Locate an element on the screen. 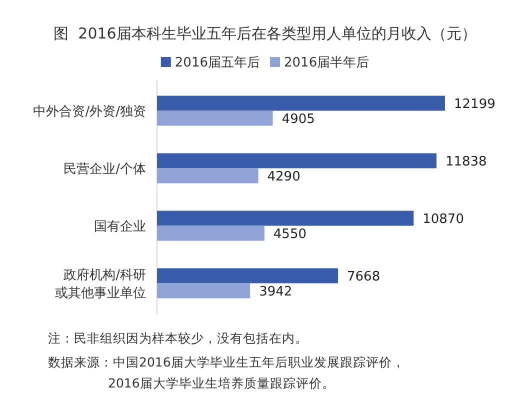  title: 图 2016届本科生毕业五年后在各类型用人单位的月收入（元） is located at coordinates (265, 33).